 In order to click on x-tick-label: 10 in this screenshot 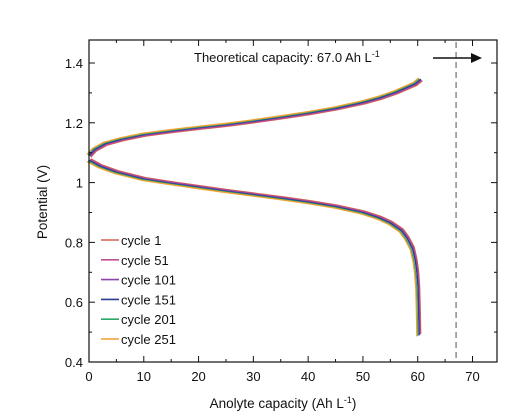, I will do `click(144, 376)`.